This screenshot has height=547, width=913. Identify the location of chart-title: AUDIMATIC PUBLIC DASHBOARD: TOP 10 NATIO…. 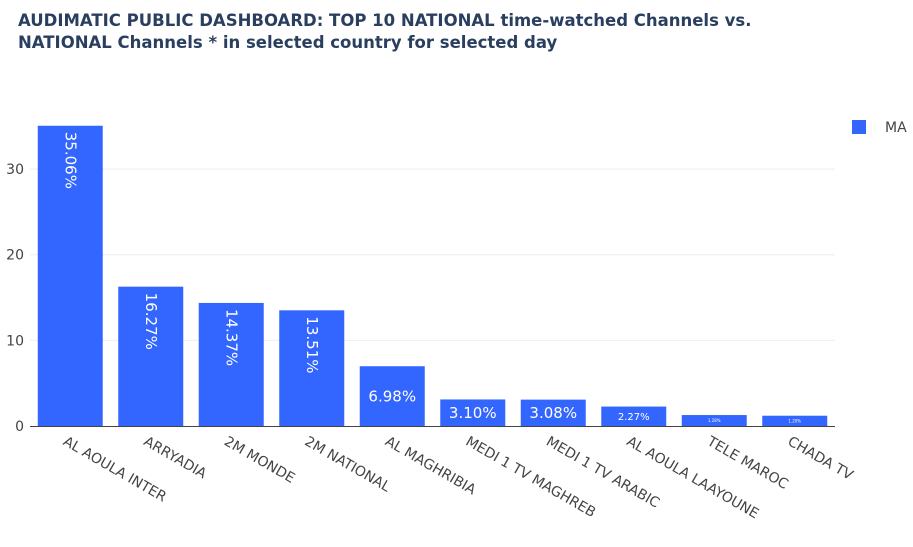
(385, 31).